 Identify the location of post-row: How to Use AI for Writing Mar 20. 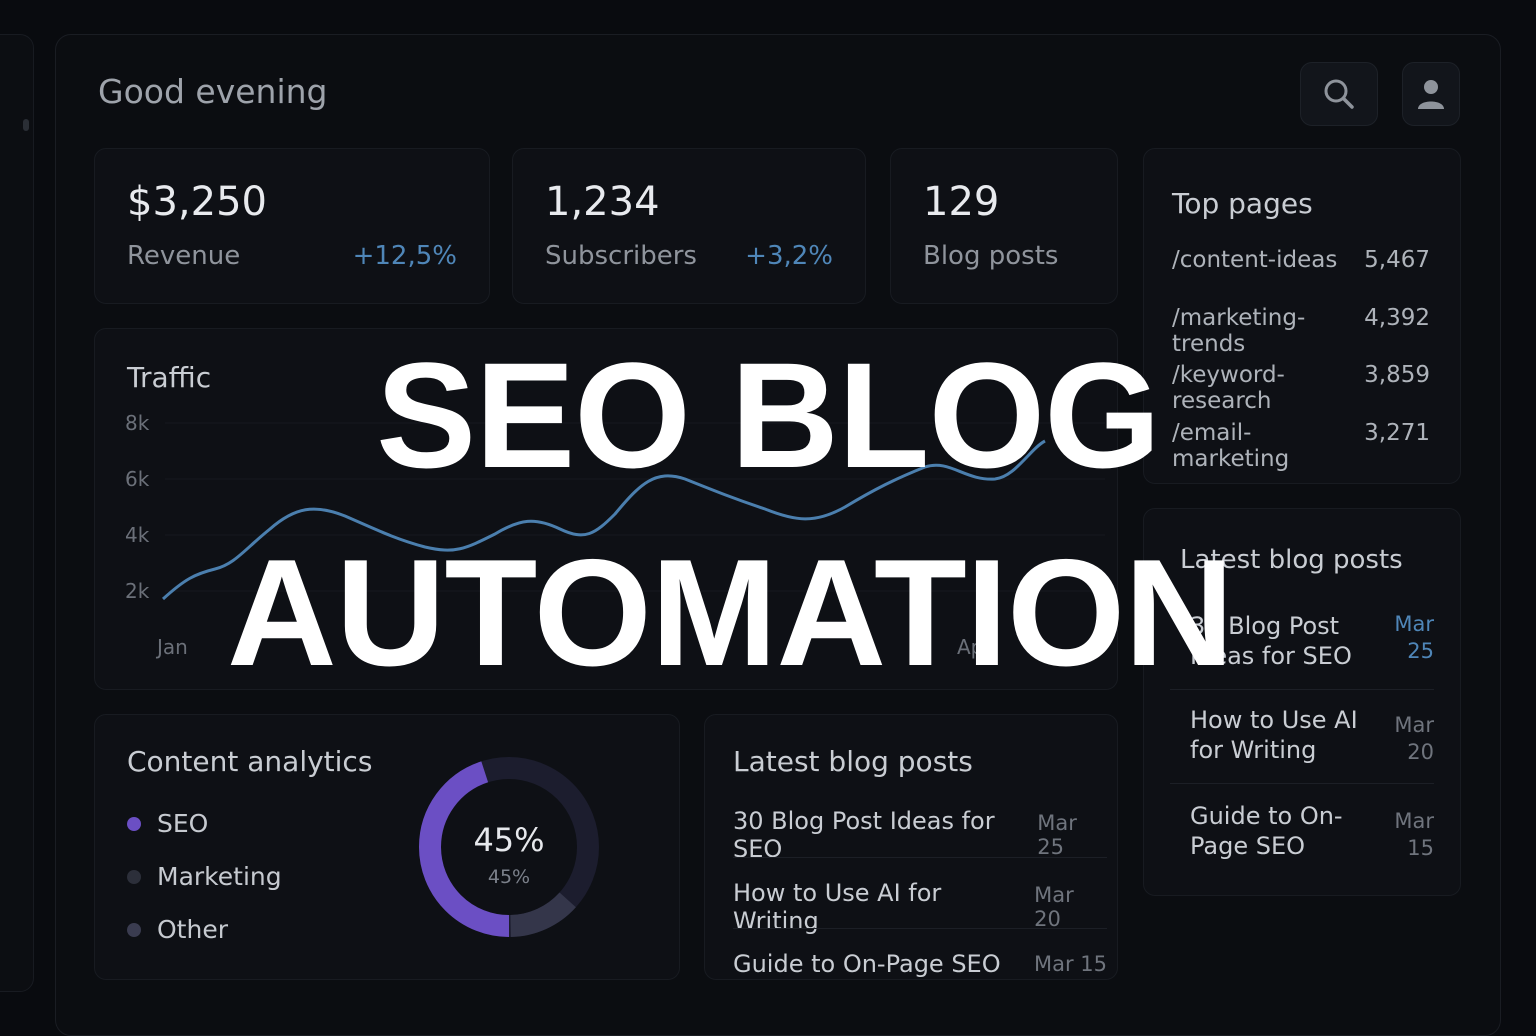
(920, 907).